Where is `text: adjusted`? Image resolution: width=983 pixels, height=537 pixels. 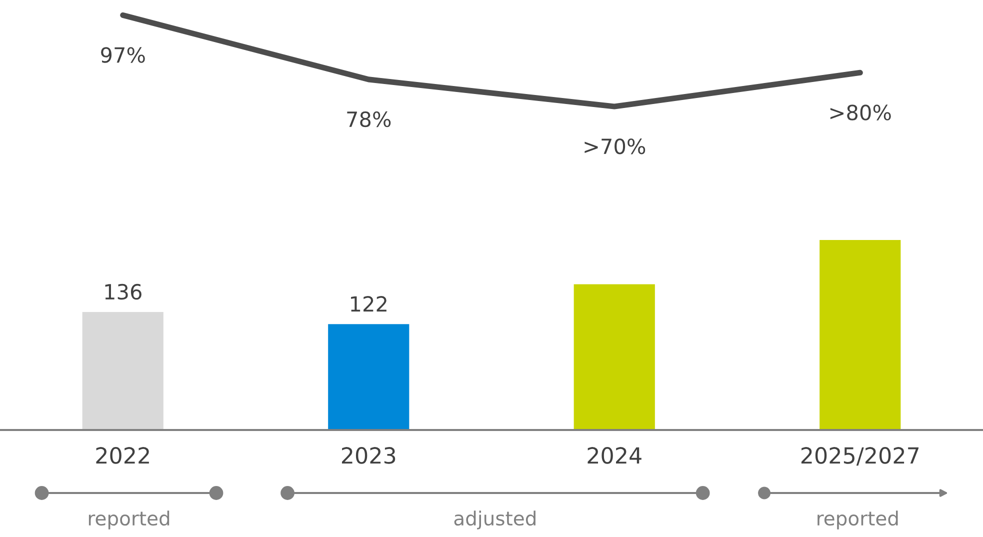
text: adjusted is located at coordinates (495, 520).